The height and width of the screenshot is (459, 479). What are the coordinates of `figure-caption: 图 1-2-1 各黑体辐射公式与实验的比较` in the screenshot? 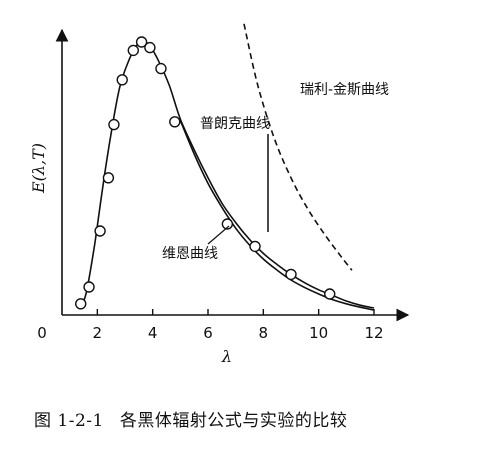 It's located at (190, 418).